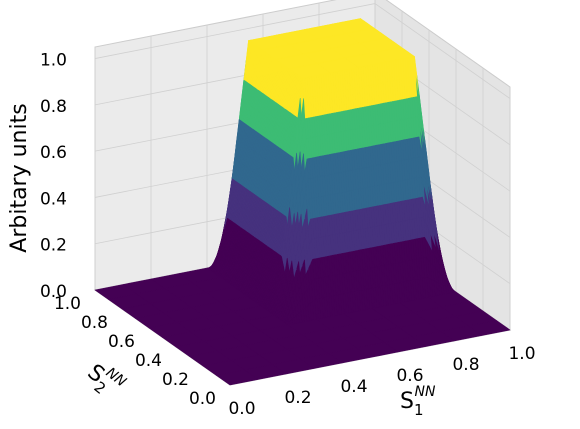  What do you see at coordinates (241, 409) in the screenshot?
I see `x-tick-label: 0.0` at bounding box center [241, 409].